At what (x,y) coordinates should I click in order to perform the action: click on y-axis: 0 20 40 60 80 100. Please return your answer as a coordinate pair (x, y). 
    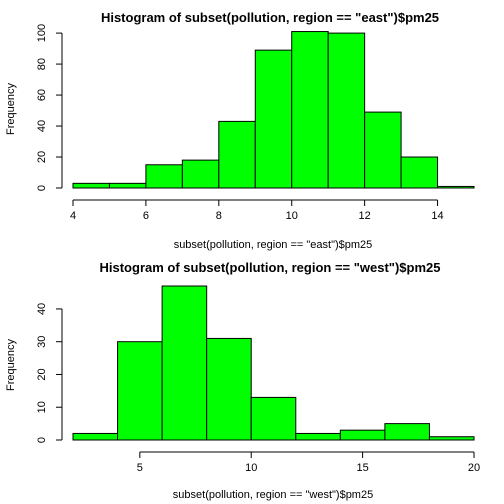
    Looking at the image, I should click on (49, 107).